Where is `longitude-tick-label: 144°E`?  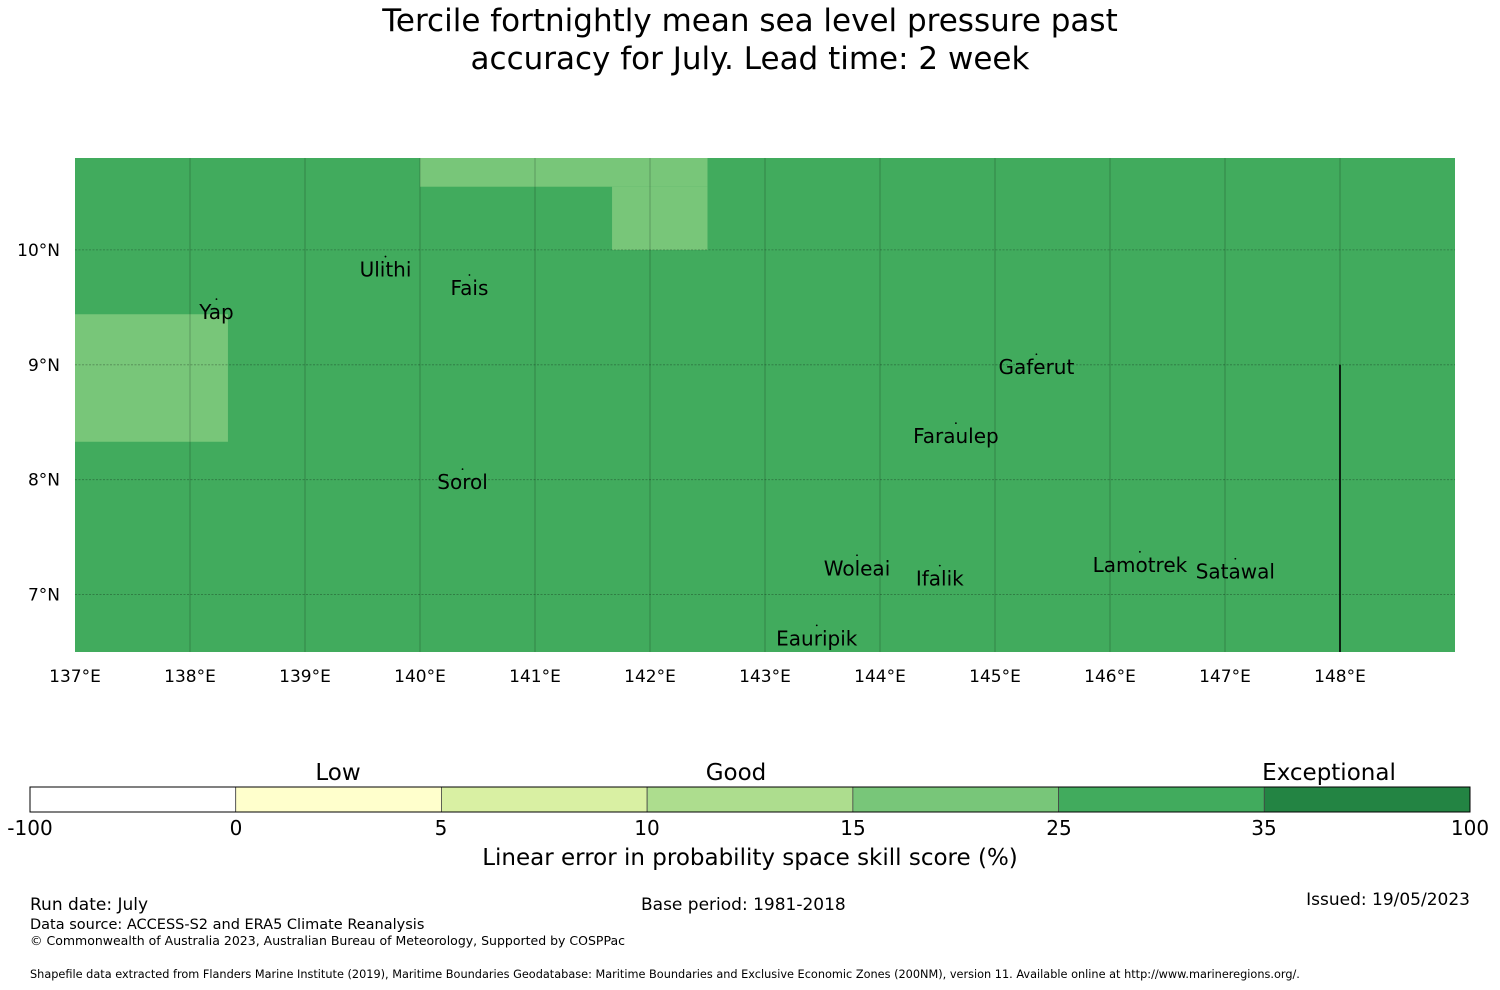 longitude-tick-label: 144°E is located at coordinates (880, 677).